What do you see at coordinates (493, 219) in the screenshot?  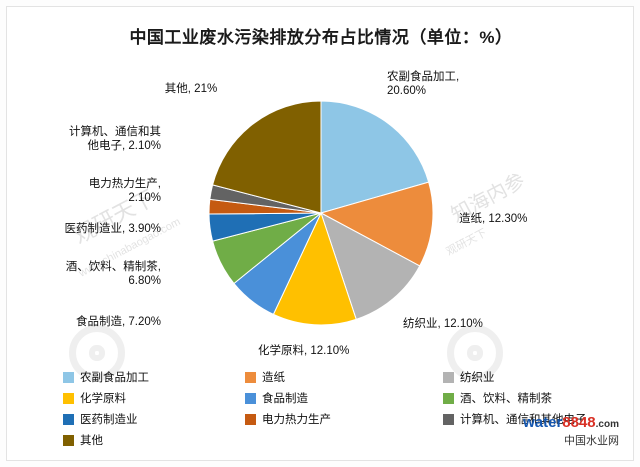 I see `pie-label-造纸: 造纸, 12.30%` at bounding box center [493, 219].